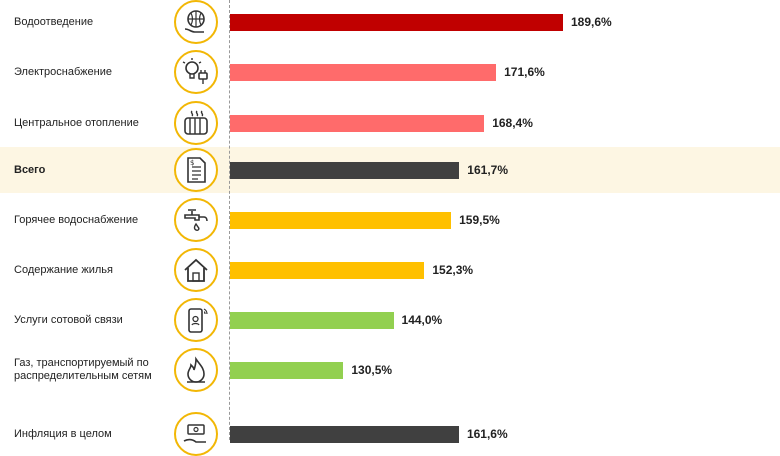 The image size is (780, 456). What do you see at coordinates (68, 319) in the screenshot?
I see `row-label: Услуги сотовой связи` at bounding box center [68, 319].